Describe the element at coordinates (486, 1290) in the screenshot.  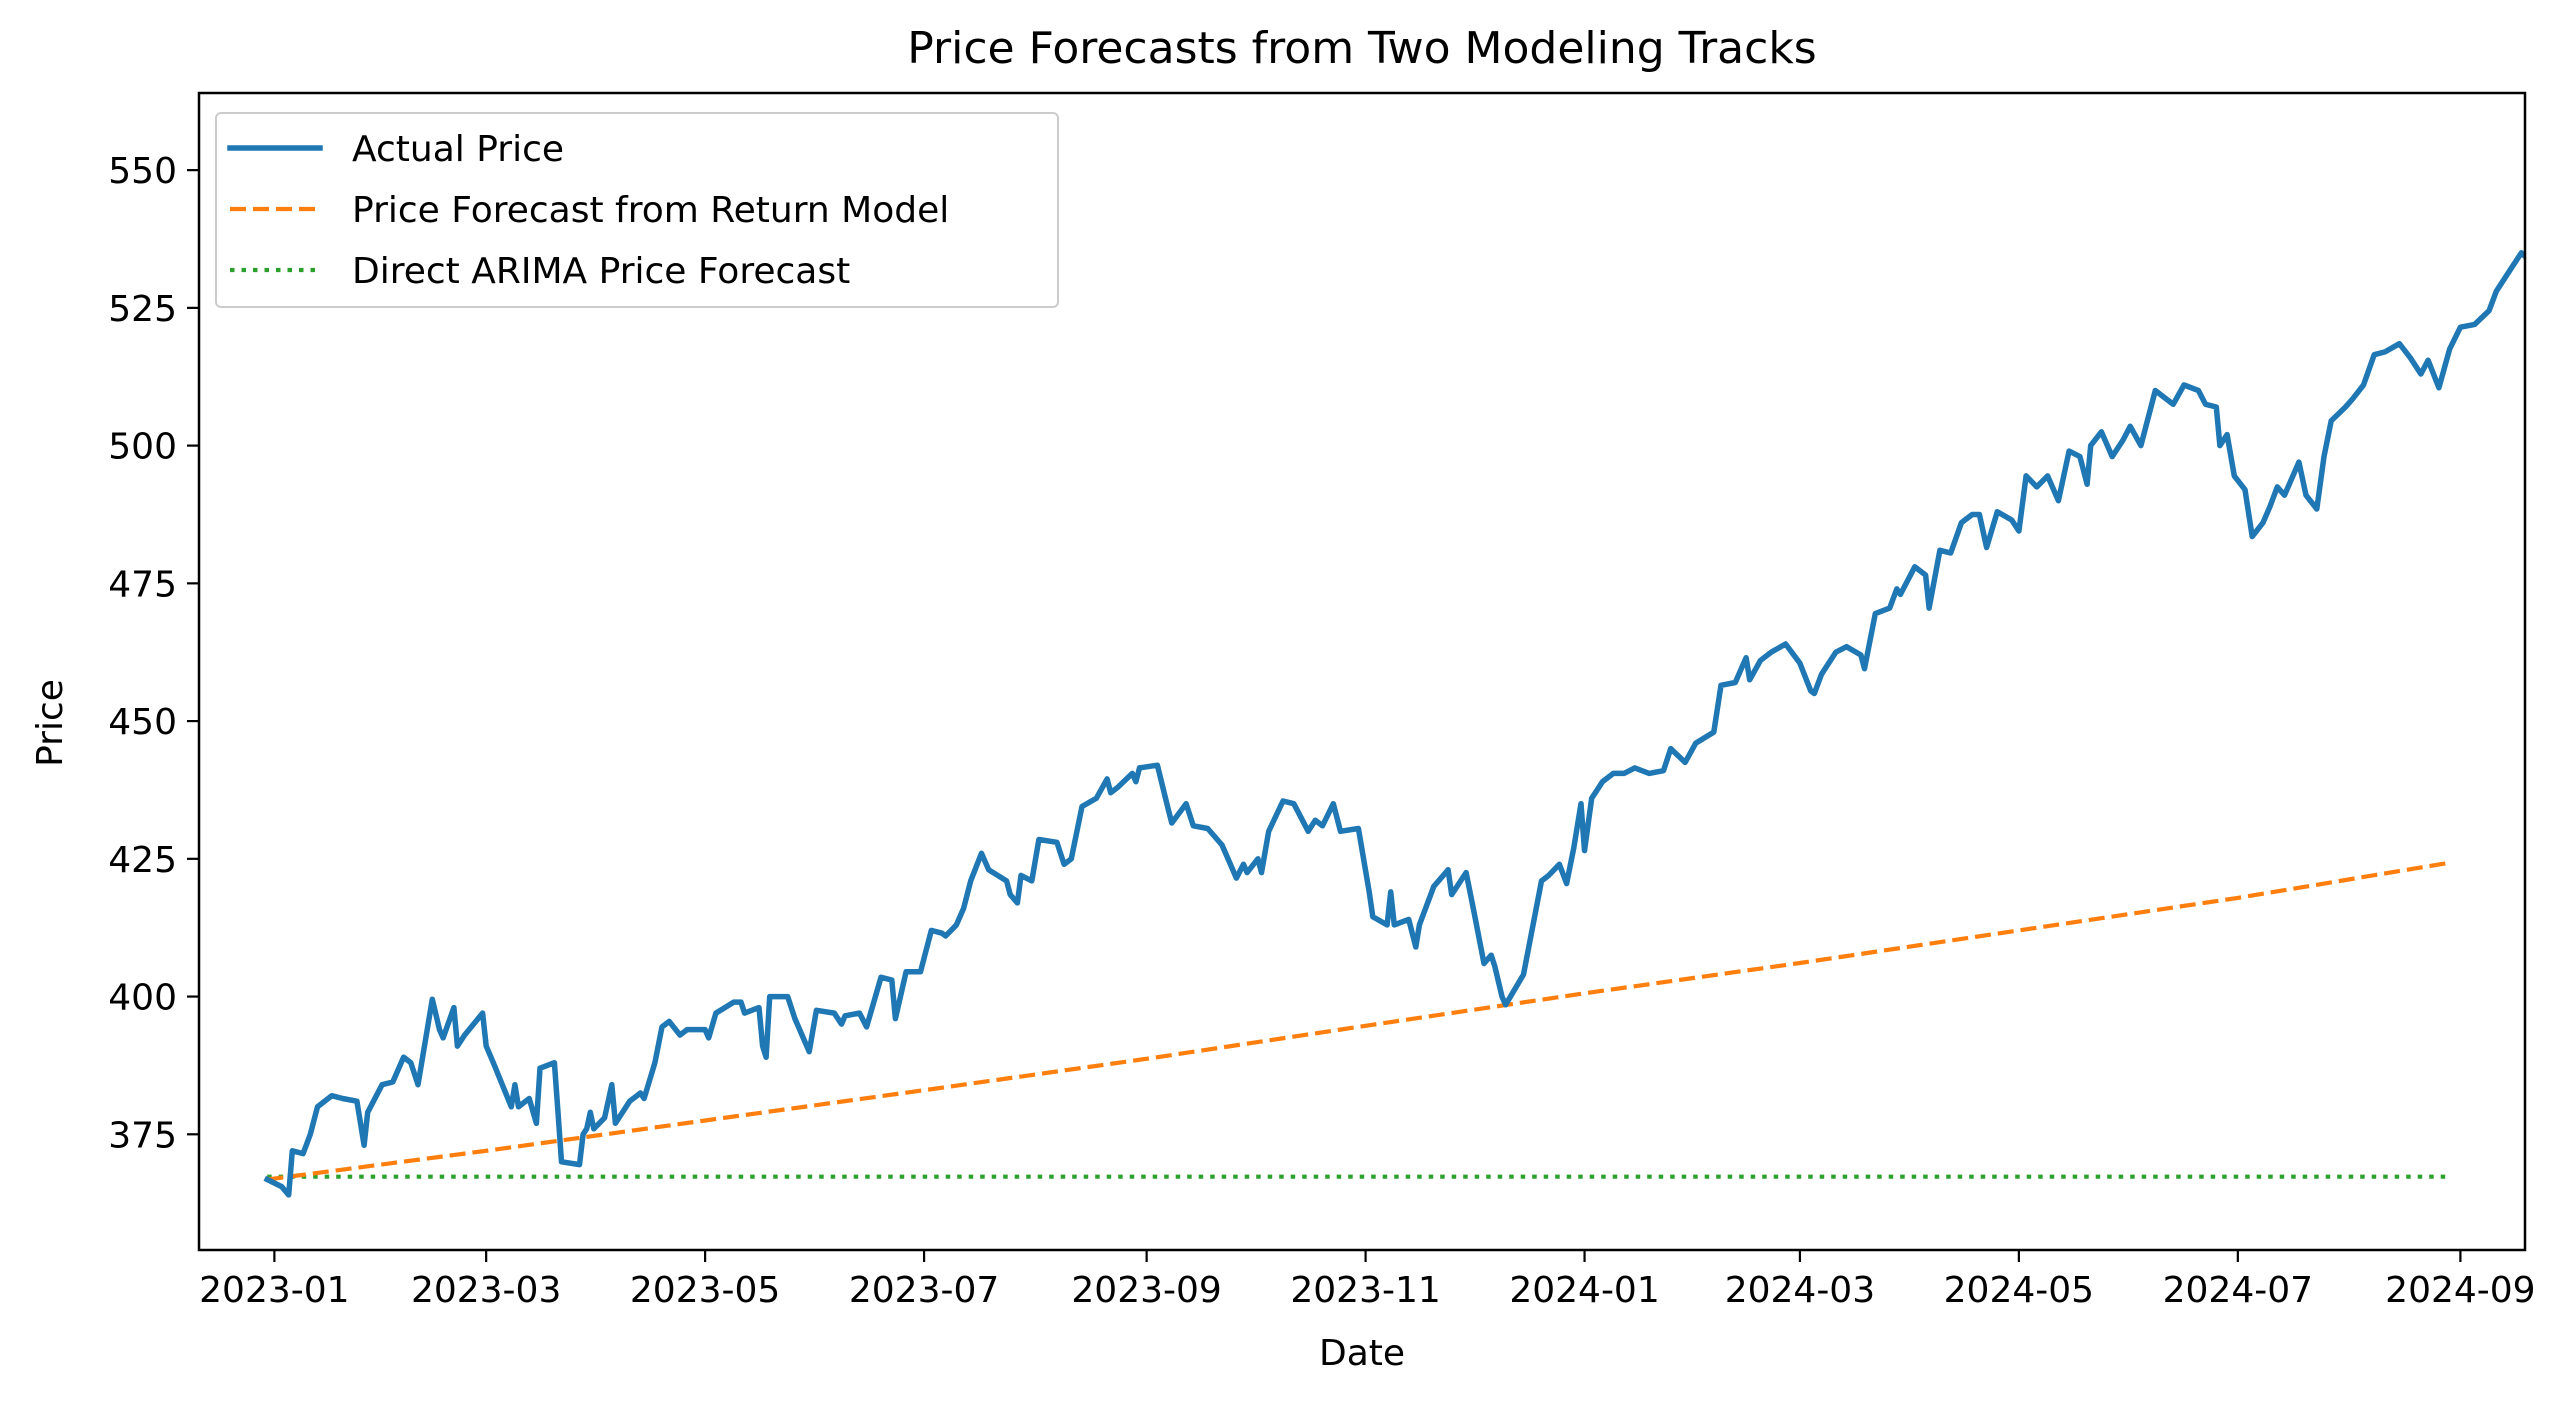
I see `x-tick-label: 2023-03` at that location.